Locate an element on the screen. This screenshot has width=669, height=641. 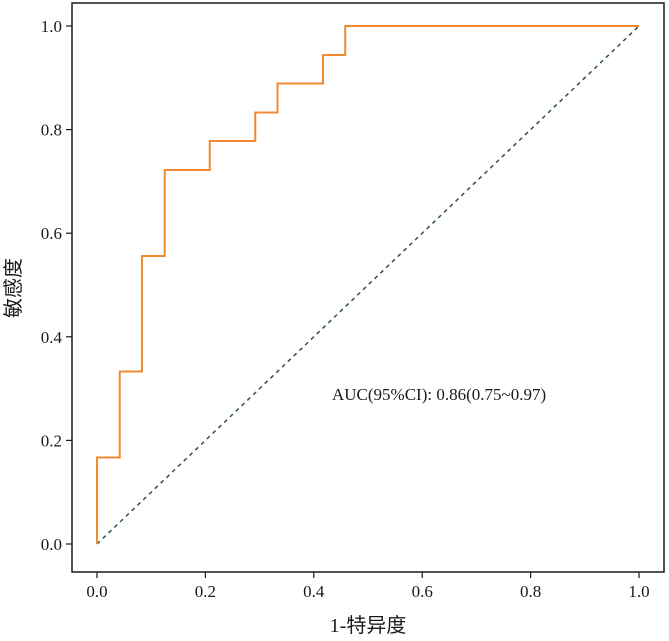
x-tick-label: 1.0 is located at coordinates (638, 591).